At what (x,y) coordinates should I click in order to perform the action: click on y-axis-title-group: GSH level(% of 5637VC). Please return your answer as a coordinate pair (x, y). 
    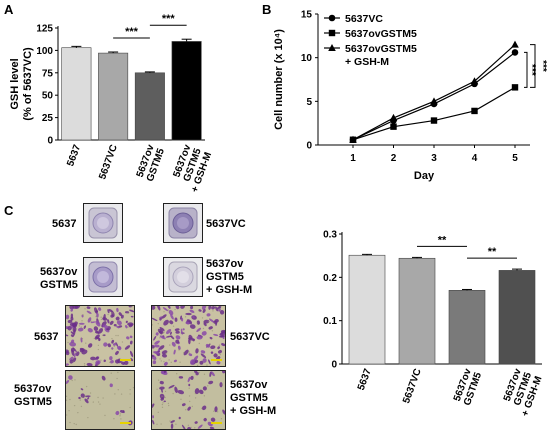
    Looking at the image, I should click on (21, 84).